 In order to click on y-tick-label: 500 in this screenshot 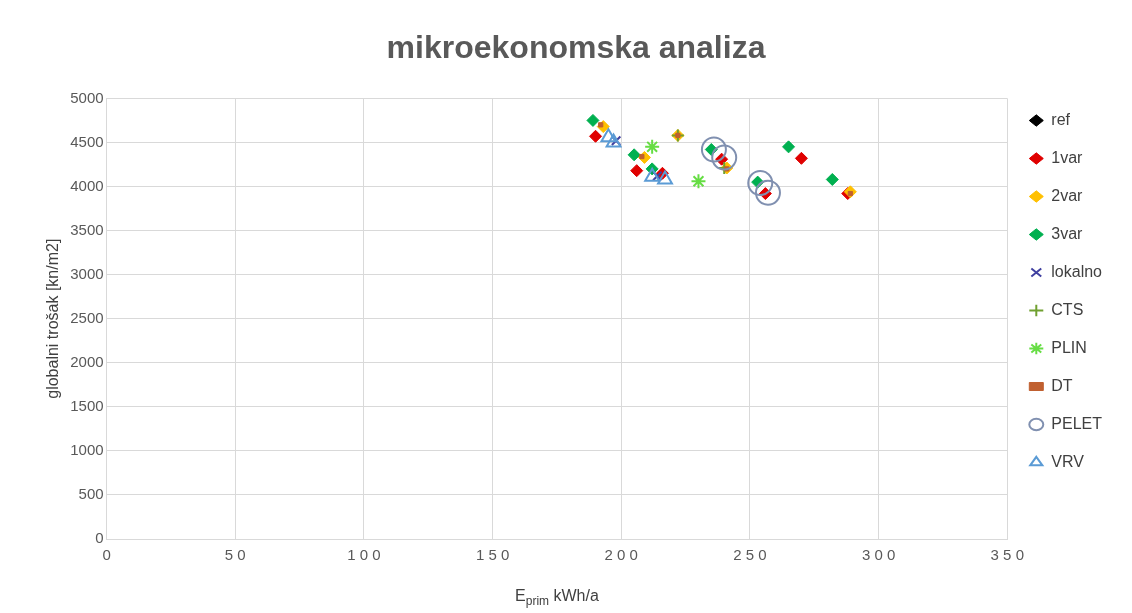, I will do `click(91, 494)`.